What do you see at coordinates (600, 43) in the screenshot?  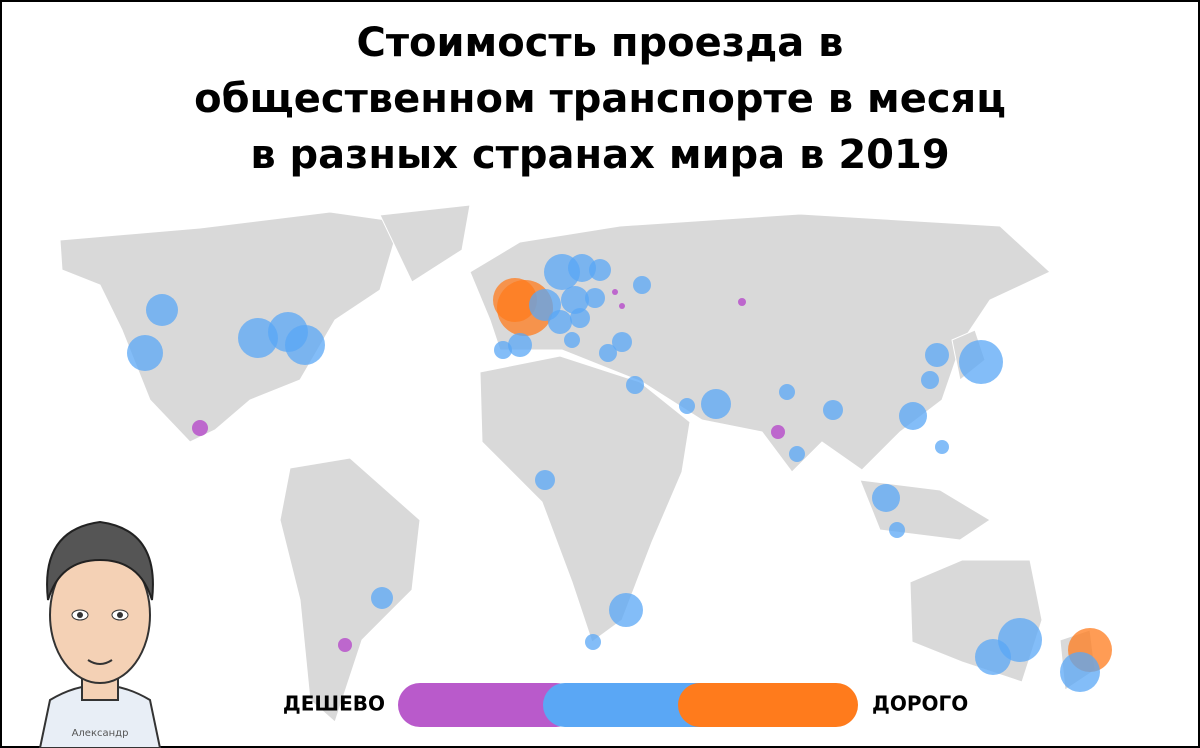 I see `title-line: Стоимость проезда в` at bounding box center [600, 43].